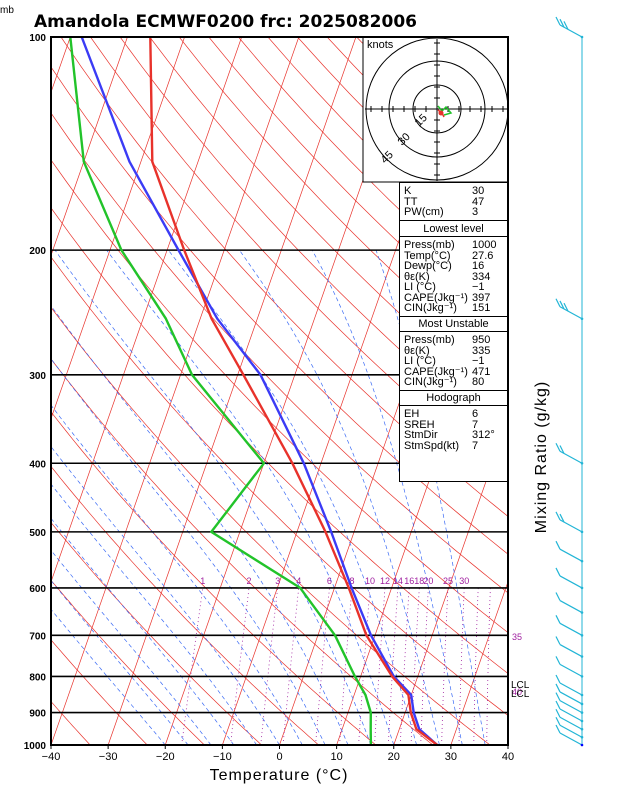 Image resolution: width=618 pixels, height=800 pixels. Describe the element at coordinates (453, 228) in the screenshot. I see `lowest-level-heading: Lowest level` at that location.